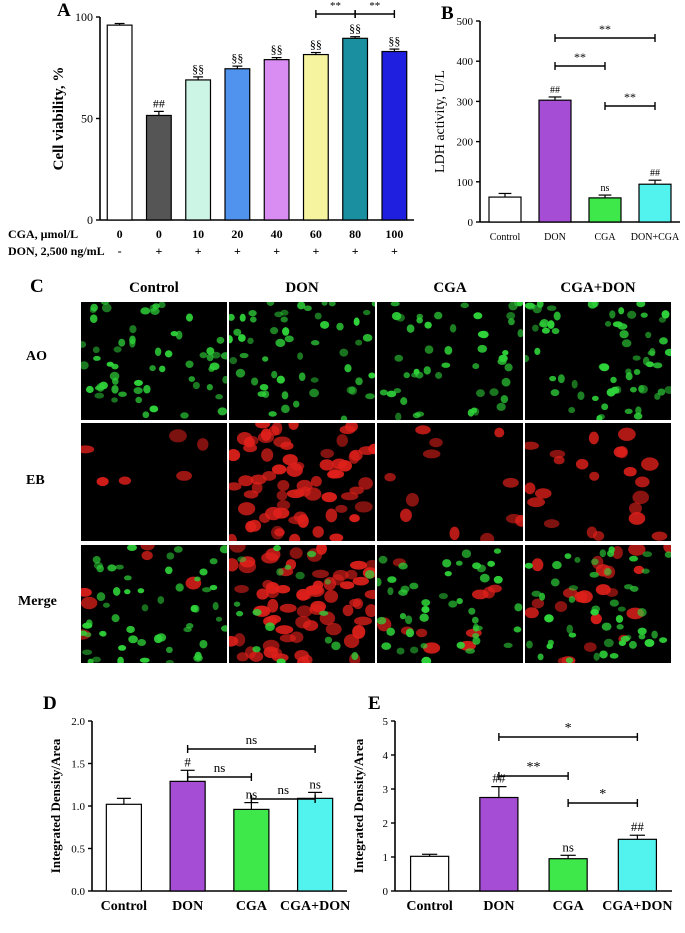  I want to click on micro-col-don: DON, so click(302, 288).